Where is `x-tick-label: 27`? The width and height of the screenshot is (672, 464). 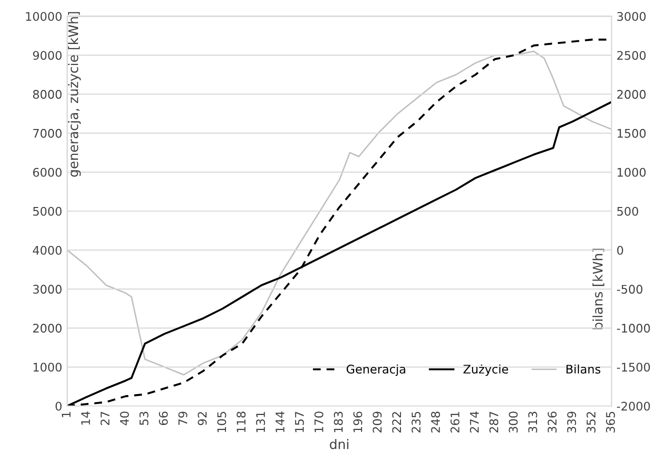
x-tick-label: 27 is located at coordinates (105, 419).